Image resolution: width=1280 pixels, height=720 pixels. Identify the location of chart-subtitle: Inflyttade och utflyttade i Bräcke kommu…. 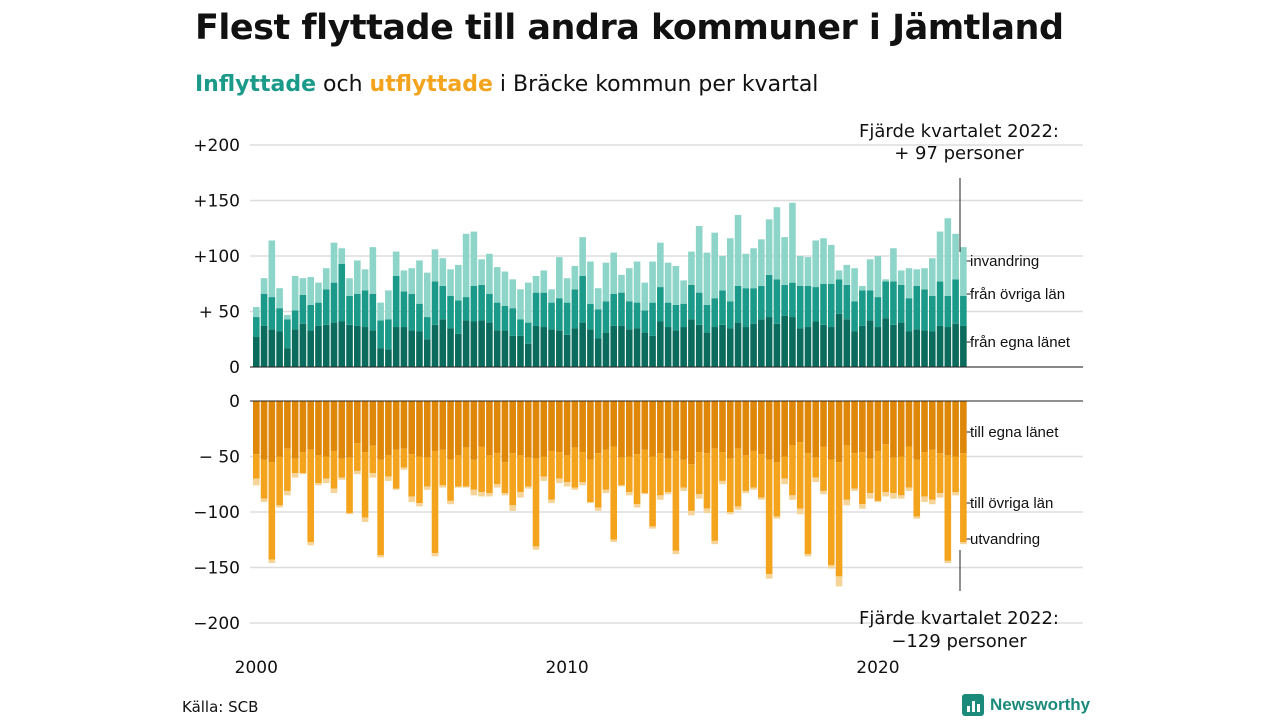
(506, 84).